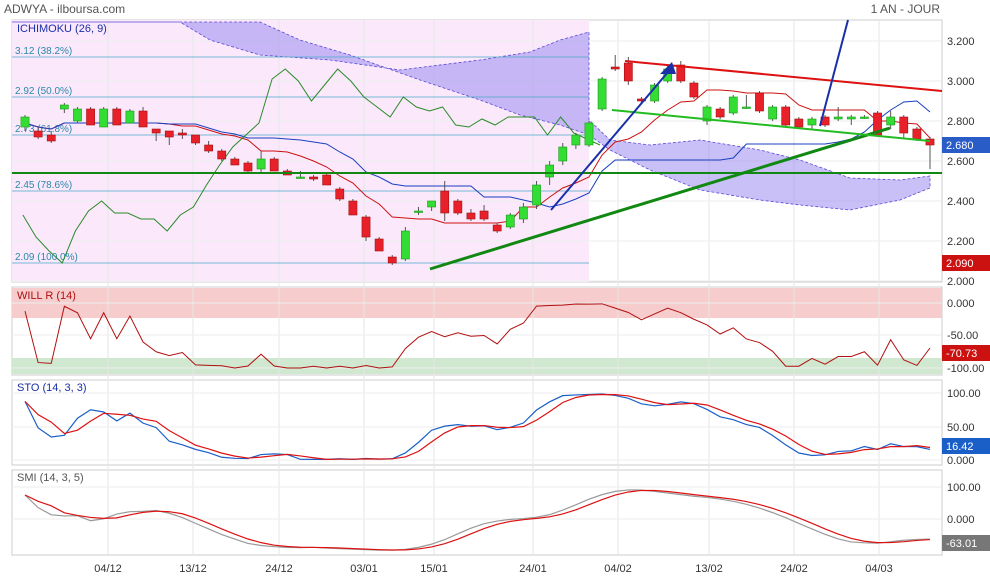  Describe the element at coordinates (65, 9) in the screenshot. I see `chart-source-title: ADWYA - ilboursa.com` at that location.